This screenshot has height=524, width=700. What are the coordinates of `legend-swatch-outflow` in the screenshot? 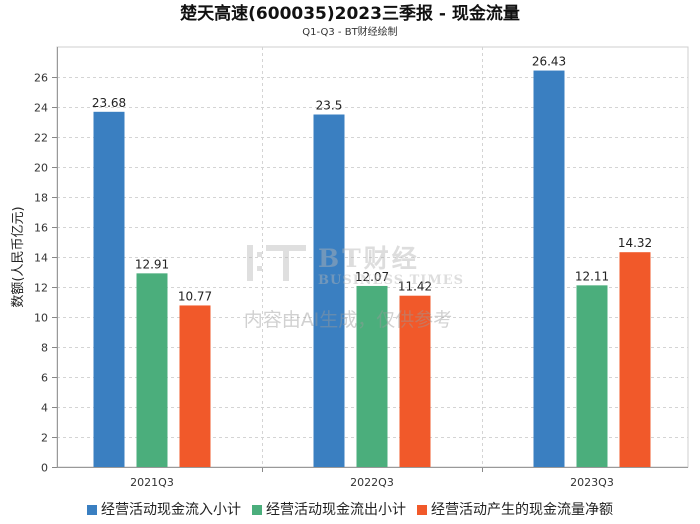 It's located at (257, 510).